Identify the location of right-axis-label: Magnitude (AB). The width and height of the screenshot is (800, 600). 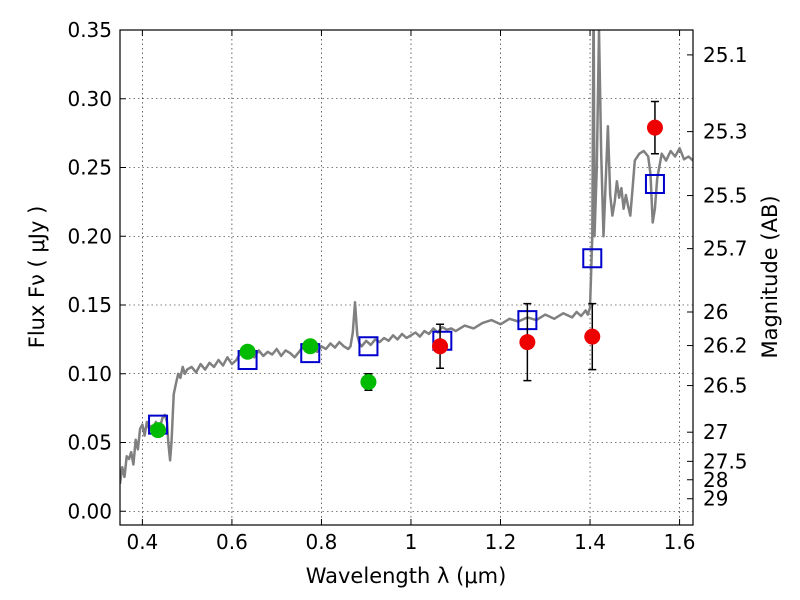
(770, 276).